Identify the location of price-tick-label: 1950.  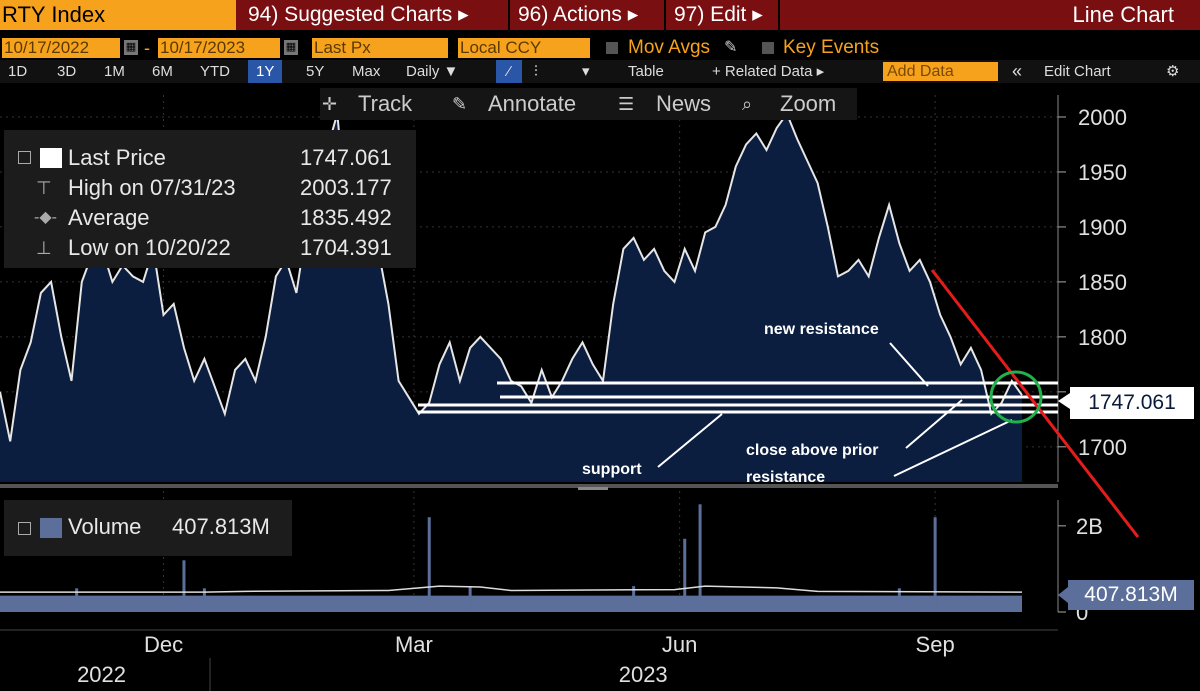
(1102, 172).